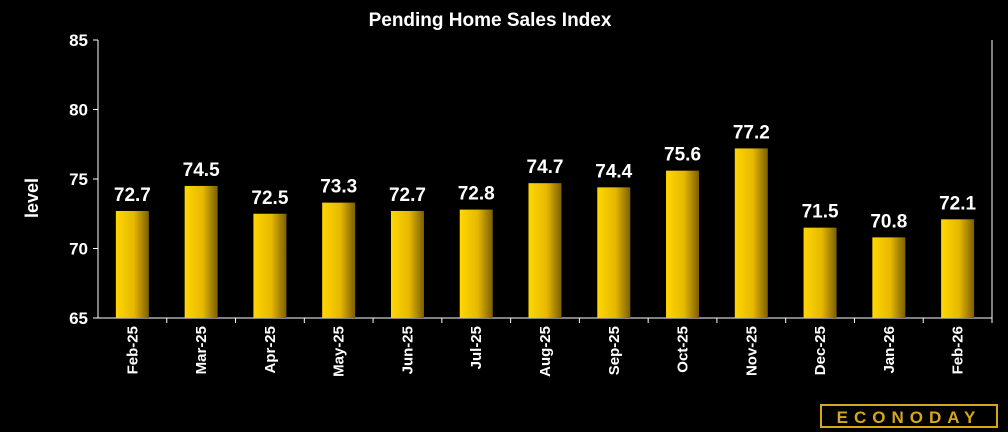  What do you see at coordinates (269, 198) in the screenshot?
I see `data-label: 72.5` at bounding box center [269, 198].